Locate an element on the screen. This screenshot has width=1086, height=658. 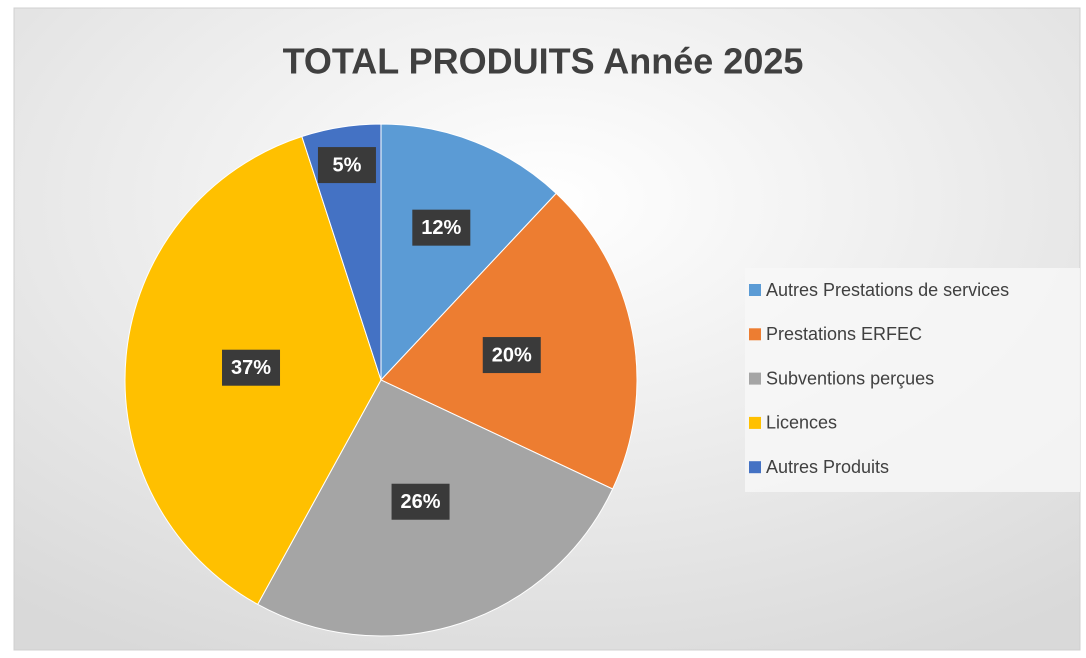
legend-label: Autres Prestations de services is located at coordinates (887, 290).